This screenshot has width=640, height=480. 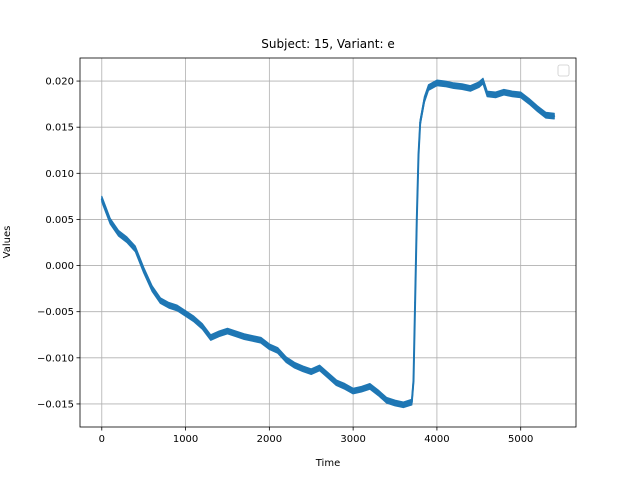 I want to click on y-tick-label: −0.005, so click(x=55, y=312).